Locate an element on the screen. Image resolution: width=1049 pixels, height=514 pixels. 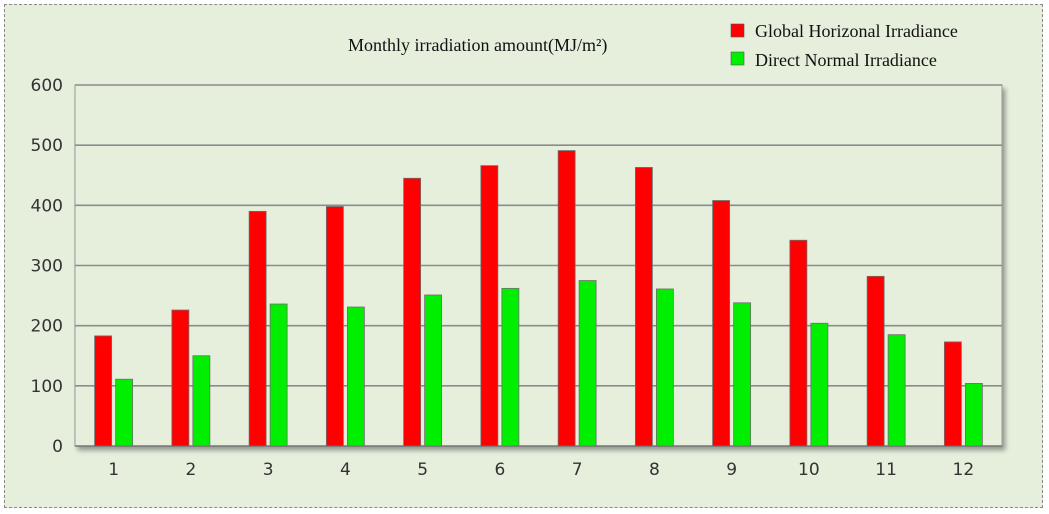
x-axis-ticks: 1 2 3 4 5 6 7 8 9 10 11 12 is located at coordinates (541, 470).